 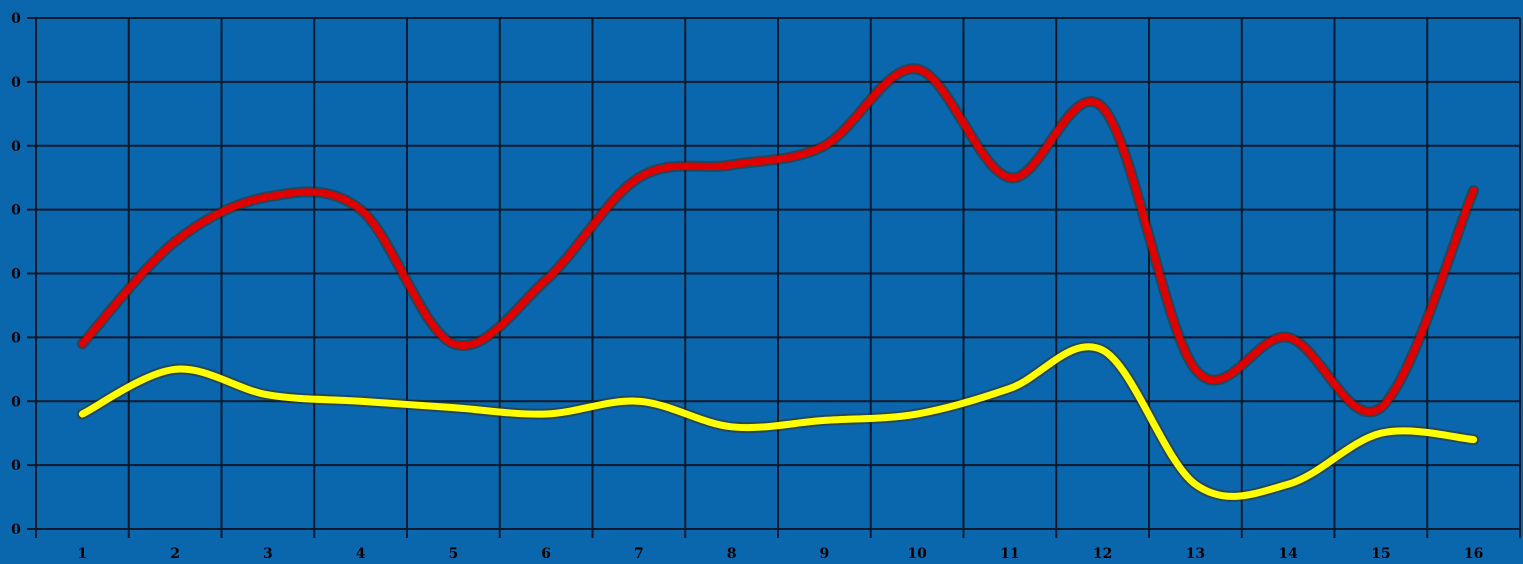 I want to click on x-tick-label: 12, so click(x=1102, y=554).